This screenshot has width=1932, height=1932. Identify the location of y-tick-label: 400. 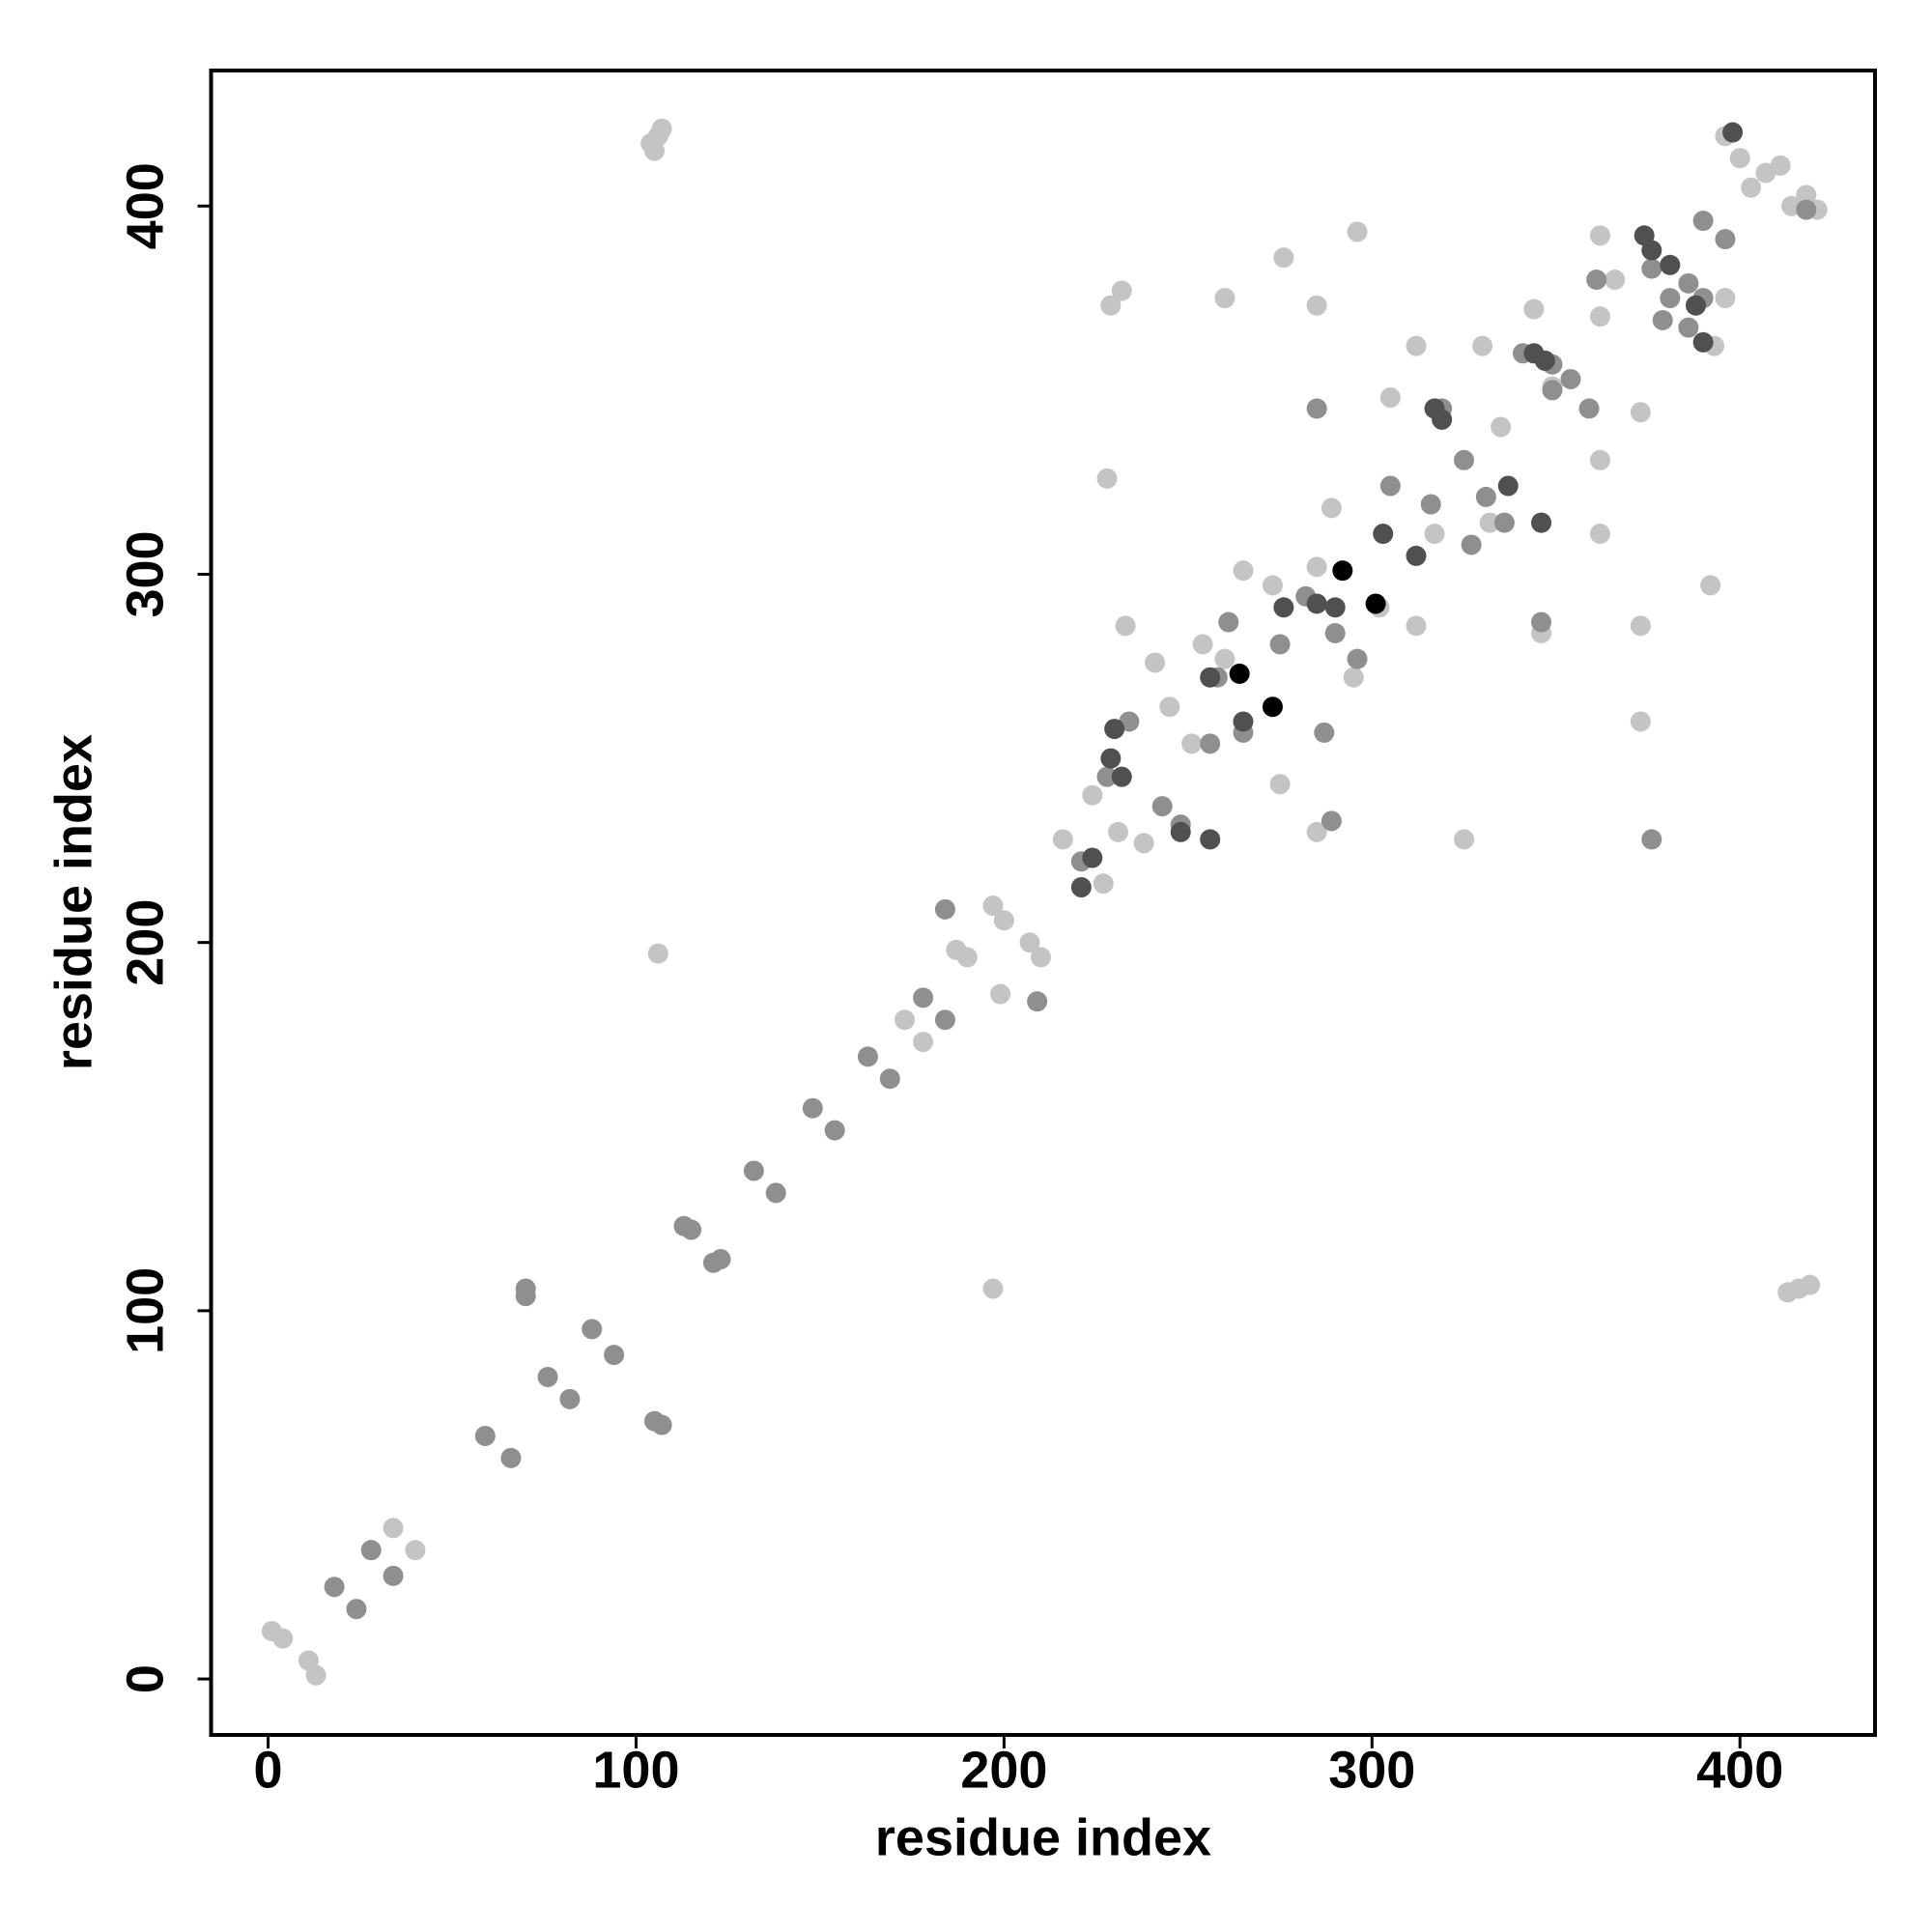
(145, 205).